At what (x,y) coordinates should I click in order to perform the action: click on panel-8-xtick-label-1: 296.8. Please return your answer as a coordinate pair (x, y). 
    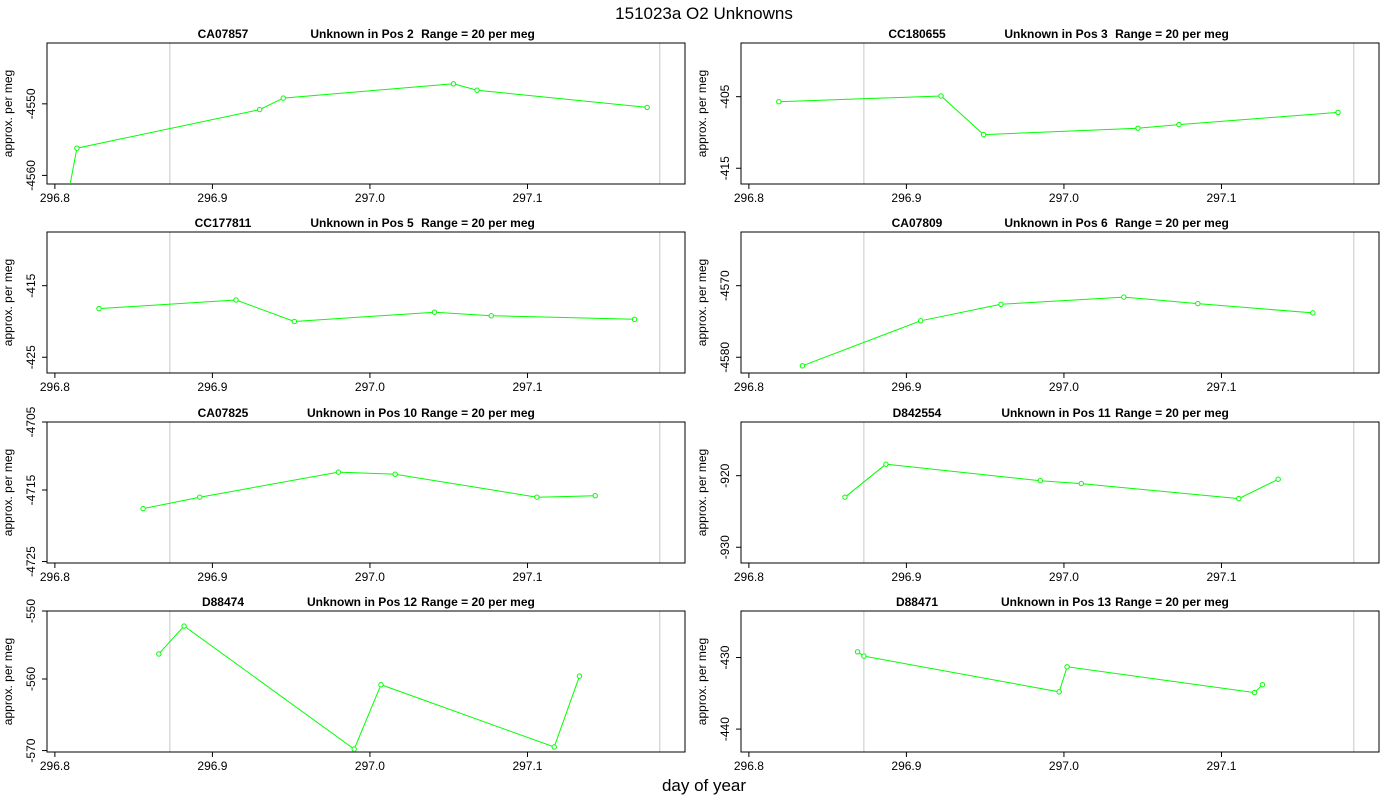
    Looking at the image, I should click on (749, 766).